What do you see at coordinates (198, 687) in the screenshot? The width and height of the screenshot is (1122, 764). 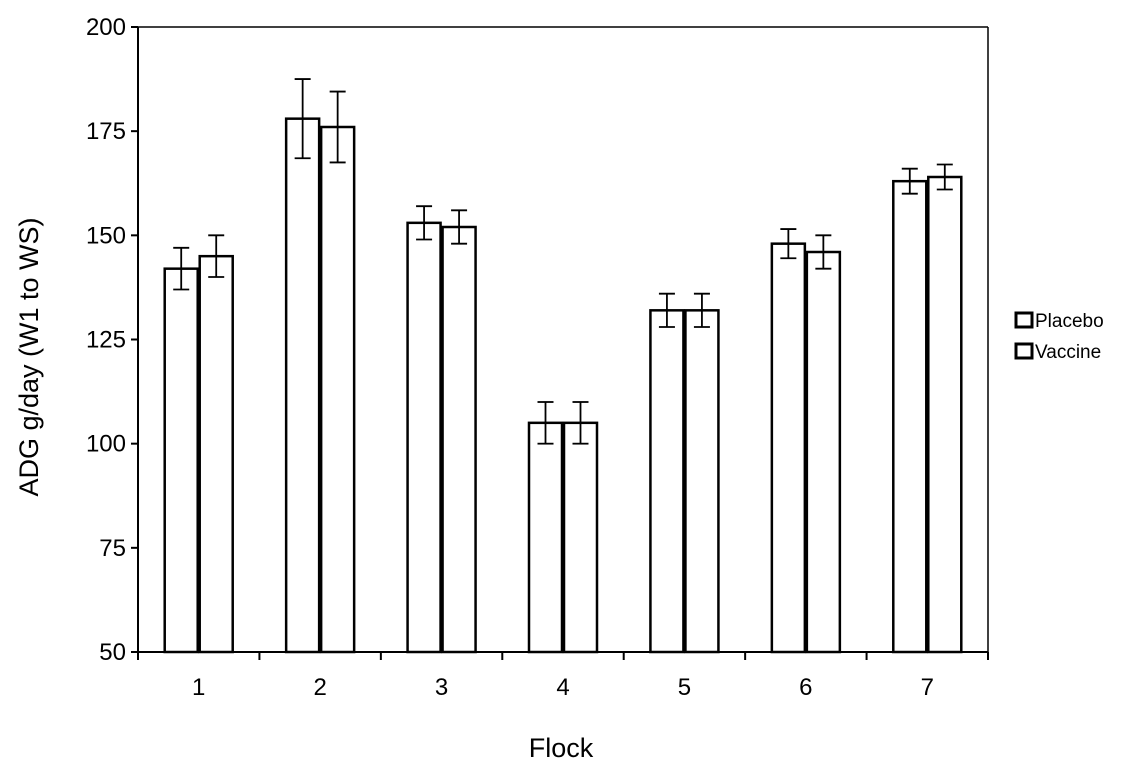 I see `x-tick-label: 1` at bounding box center [198, 687].